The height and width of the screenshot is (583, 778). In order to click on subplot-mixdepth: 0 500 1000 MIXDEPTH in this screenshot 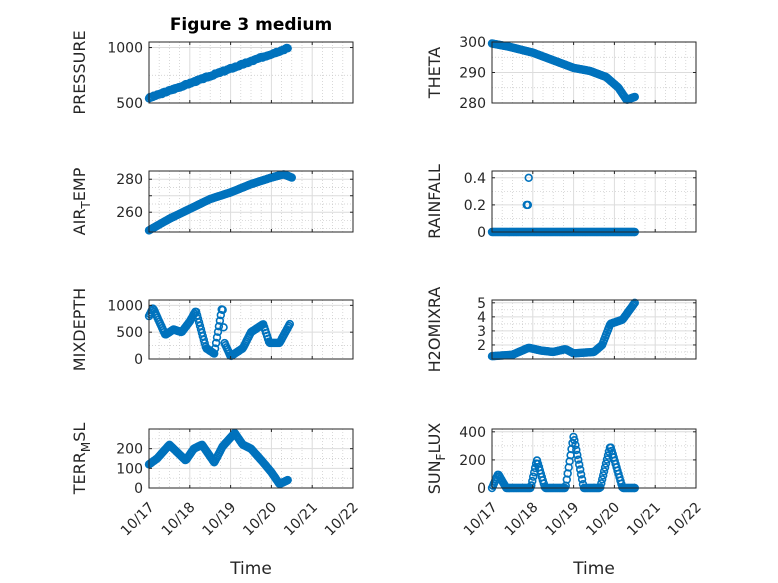, I will do `click(212, 329)`.